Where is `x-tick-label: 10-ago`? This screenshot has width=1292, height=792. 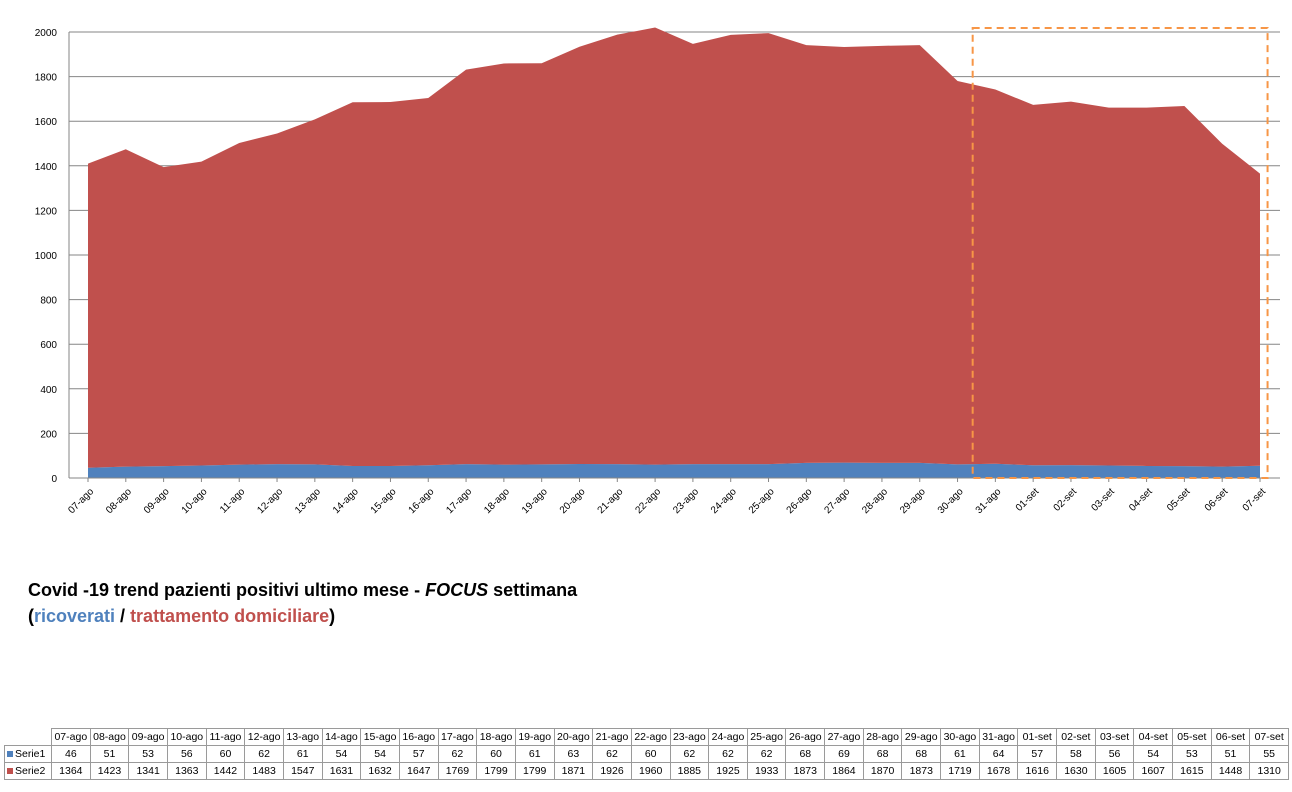 x-tick-label: 10-ago is located at coordinates (195, 501).